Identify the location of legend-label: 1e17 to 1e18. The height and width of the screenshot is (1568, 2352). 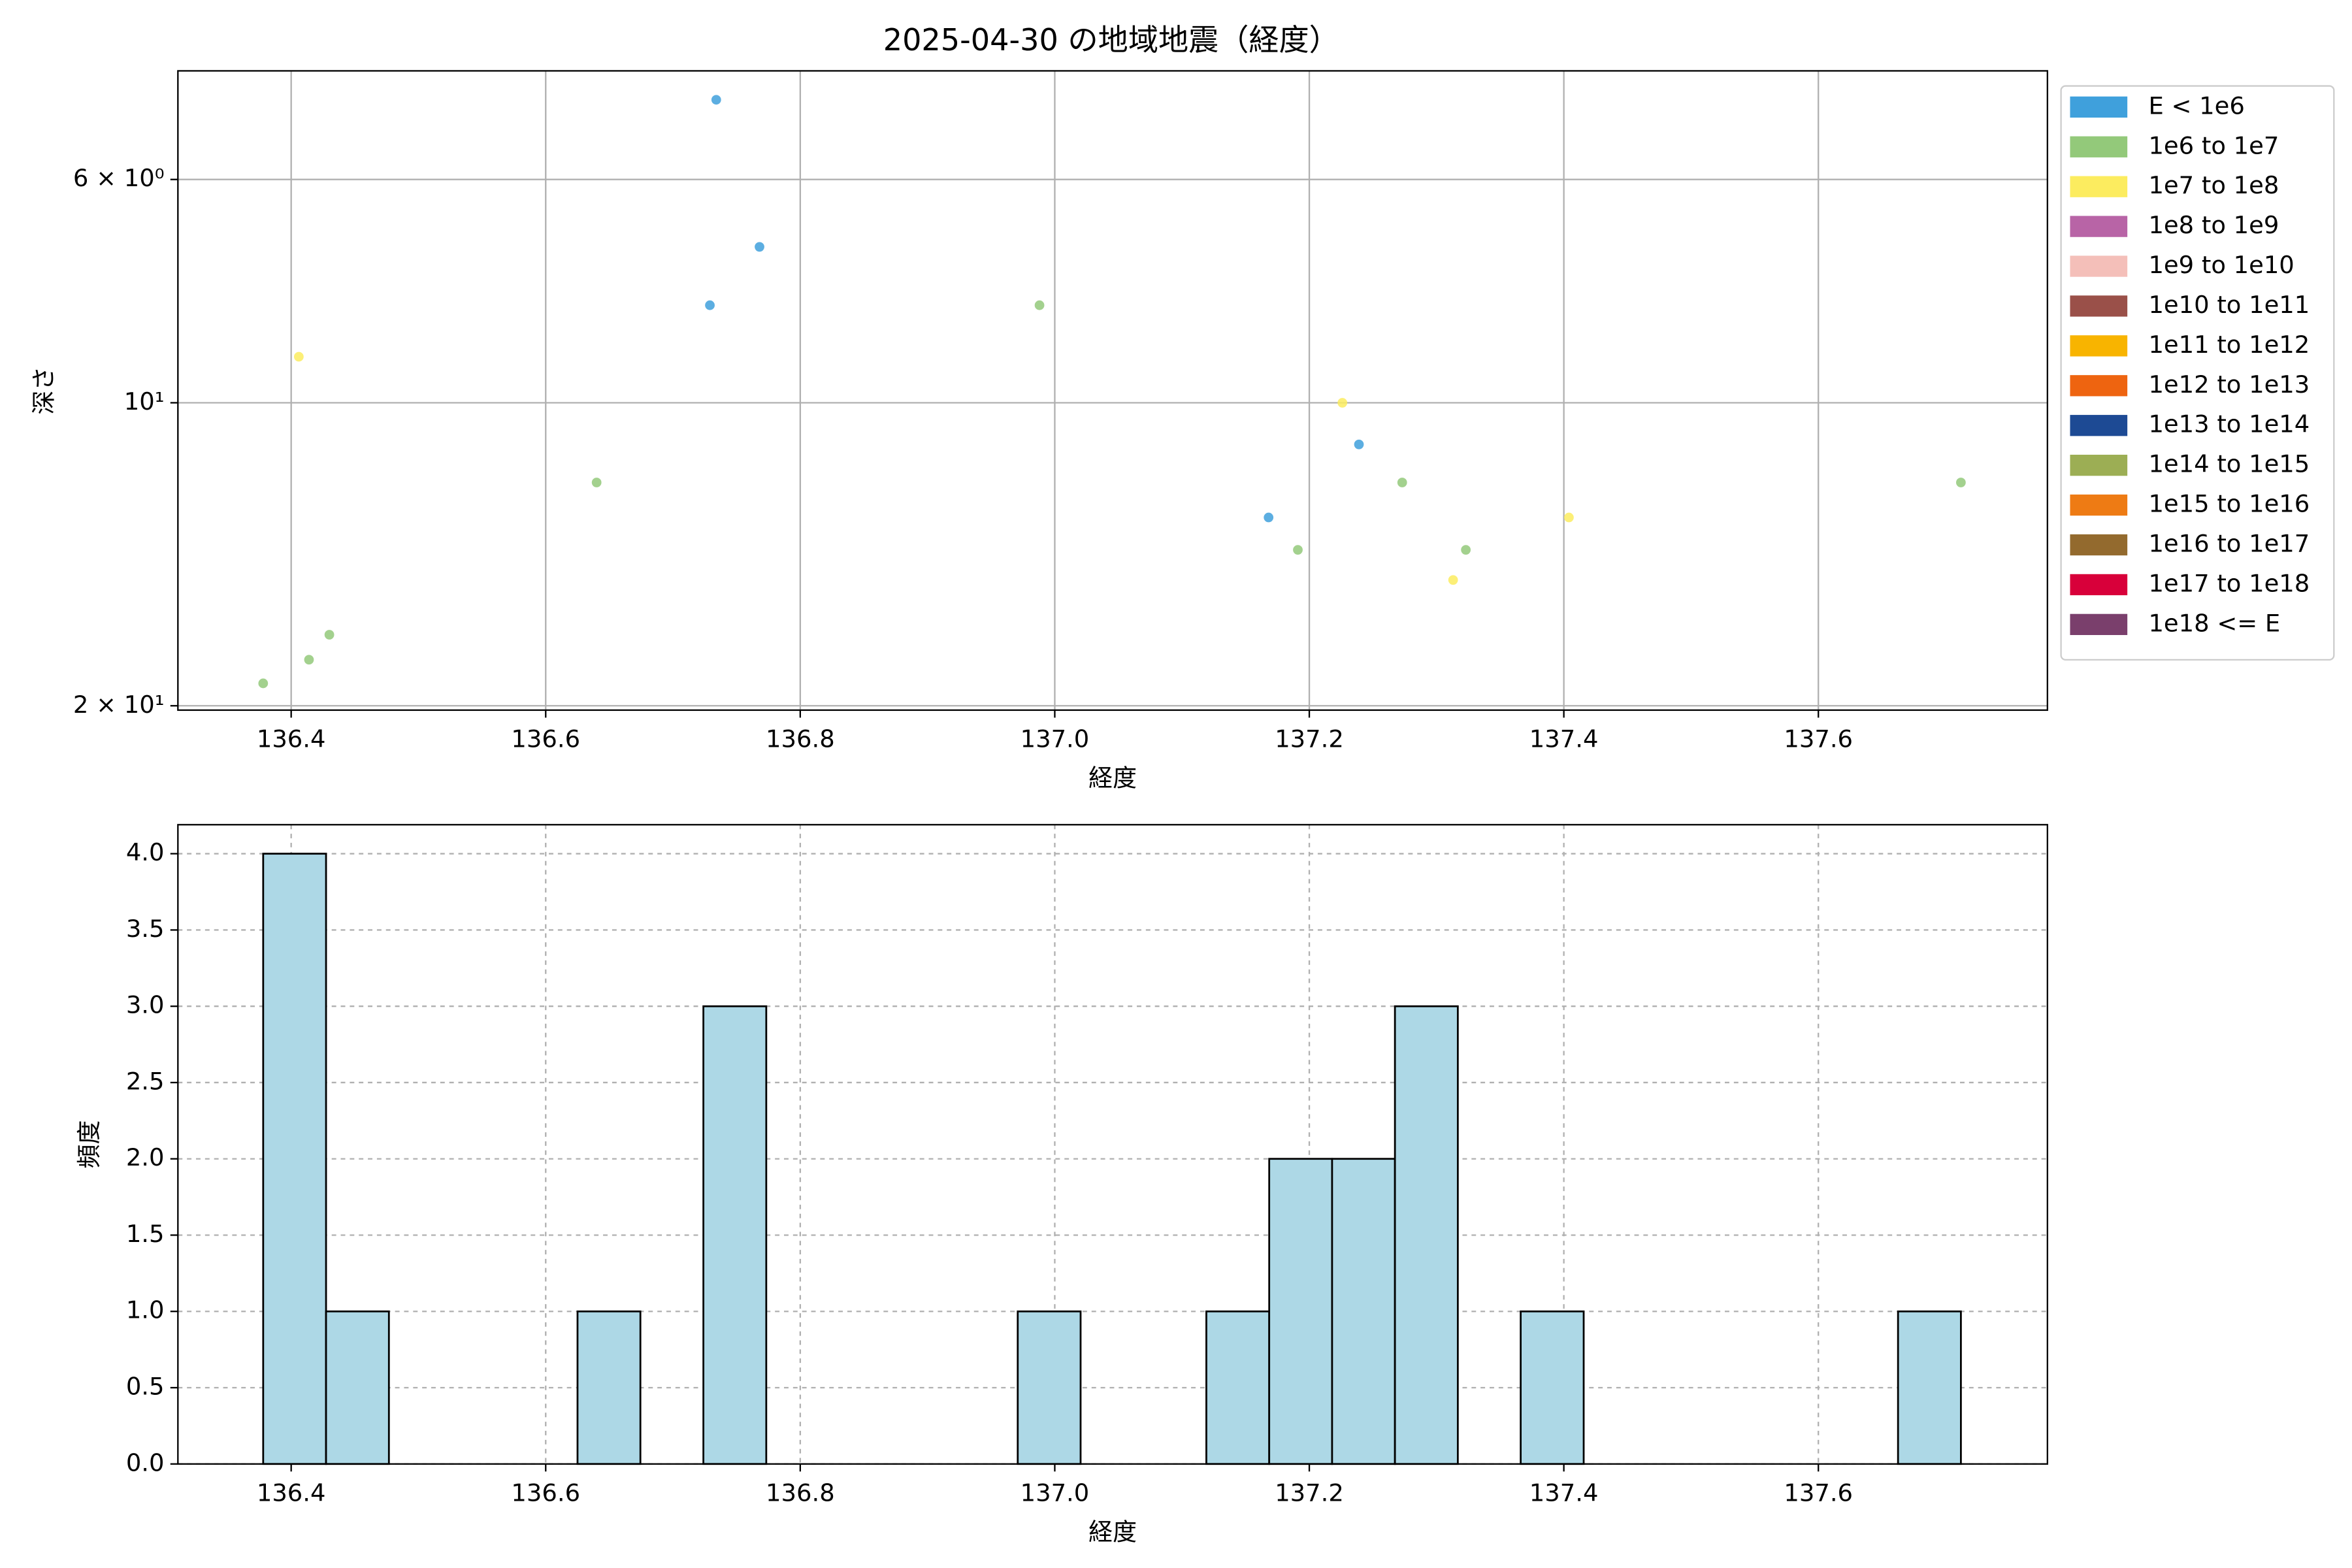
(2229, 583).